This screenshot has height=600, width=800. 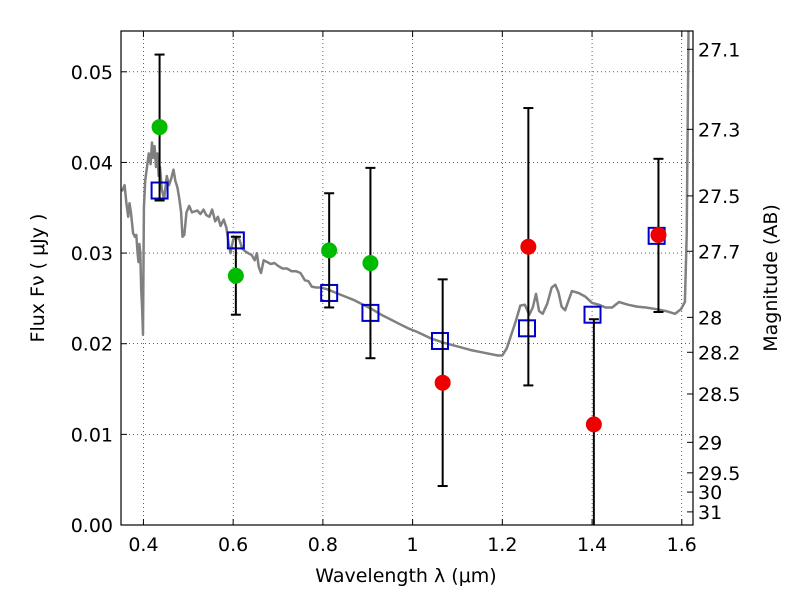 What do you see at coordinates (233, 545) in the screenshot?
I see `x-tick-label: 0.6` at bounding box center [233, 545].